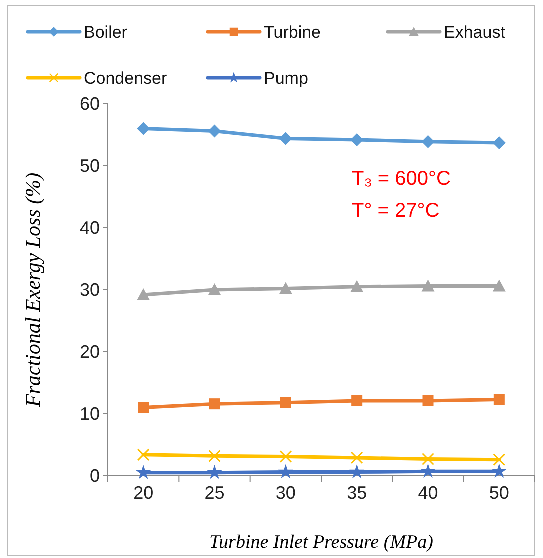 This screenshot has height=558, width=543. I want to click on y-axis-title: Fractional Exergy Loss (%), so click(33, 290).